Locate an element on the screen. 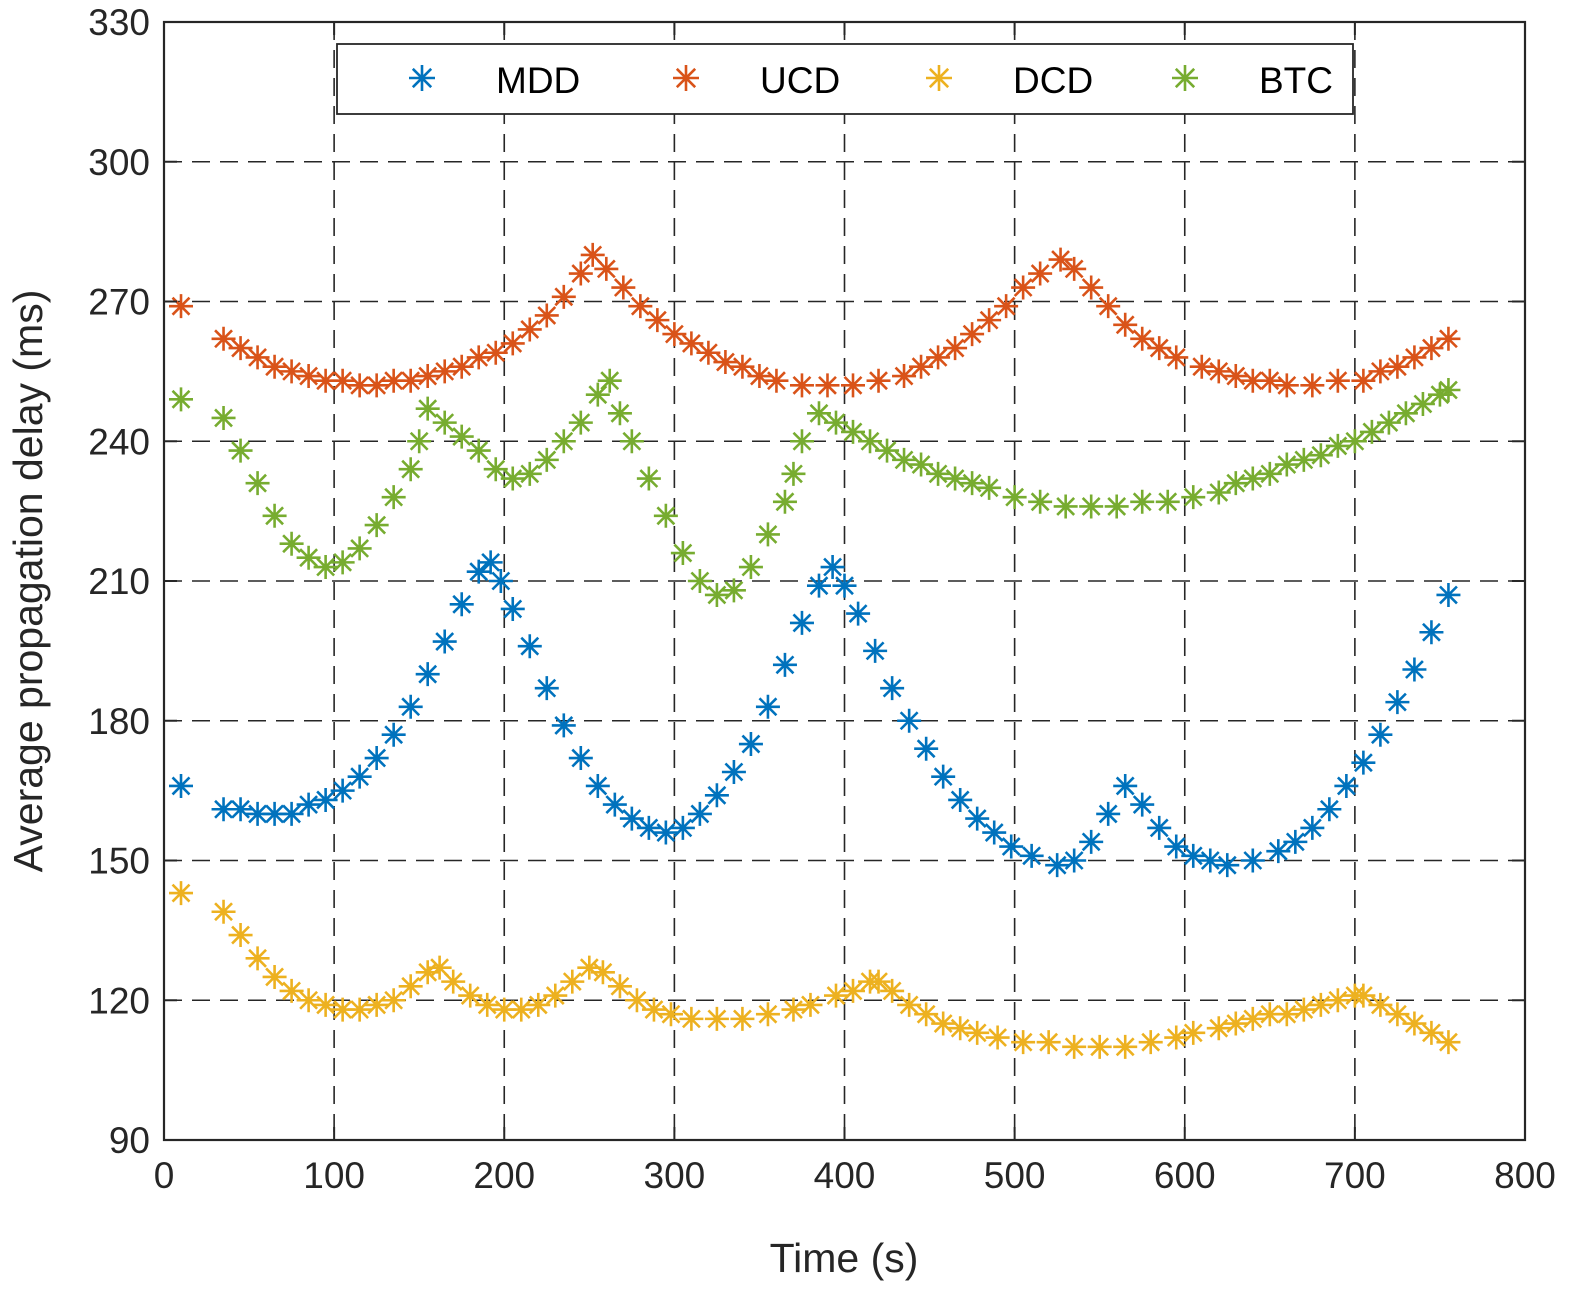  y-tick-label: 210 is located at coordinates (119, 581).